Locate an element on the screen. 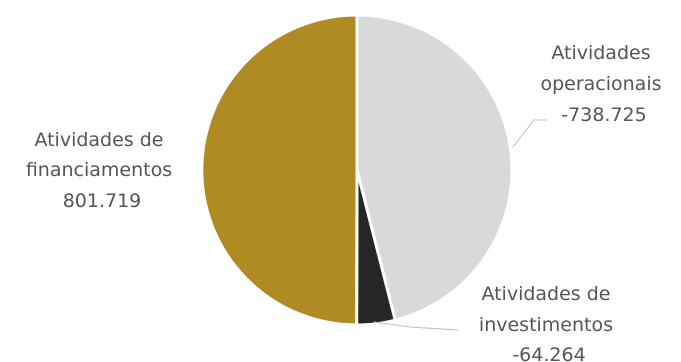  leader-line-investimentos is located at coordinates (416, 326).